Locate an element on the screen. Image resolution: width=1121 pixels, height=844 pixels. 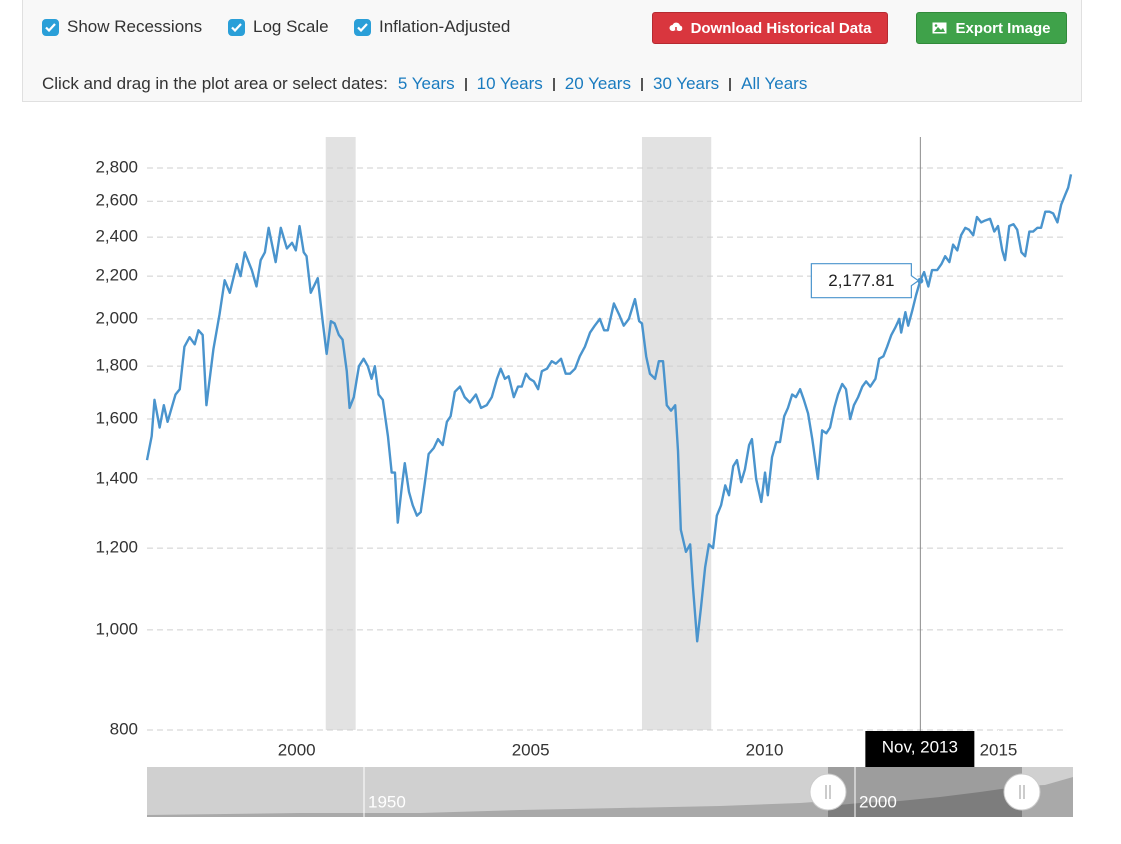
y-tick-label: 1,200 is located at coordinates (116, 547).